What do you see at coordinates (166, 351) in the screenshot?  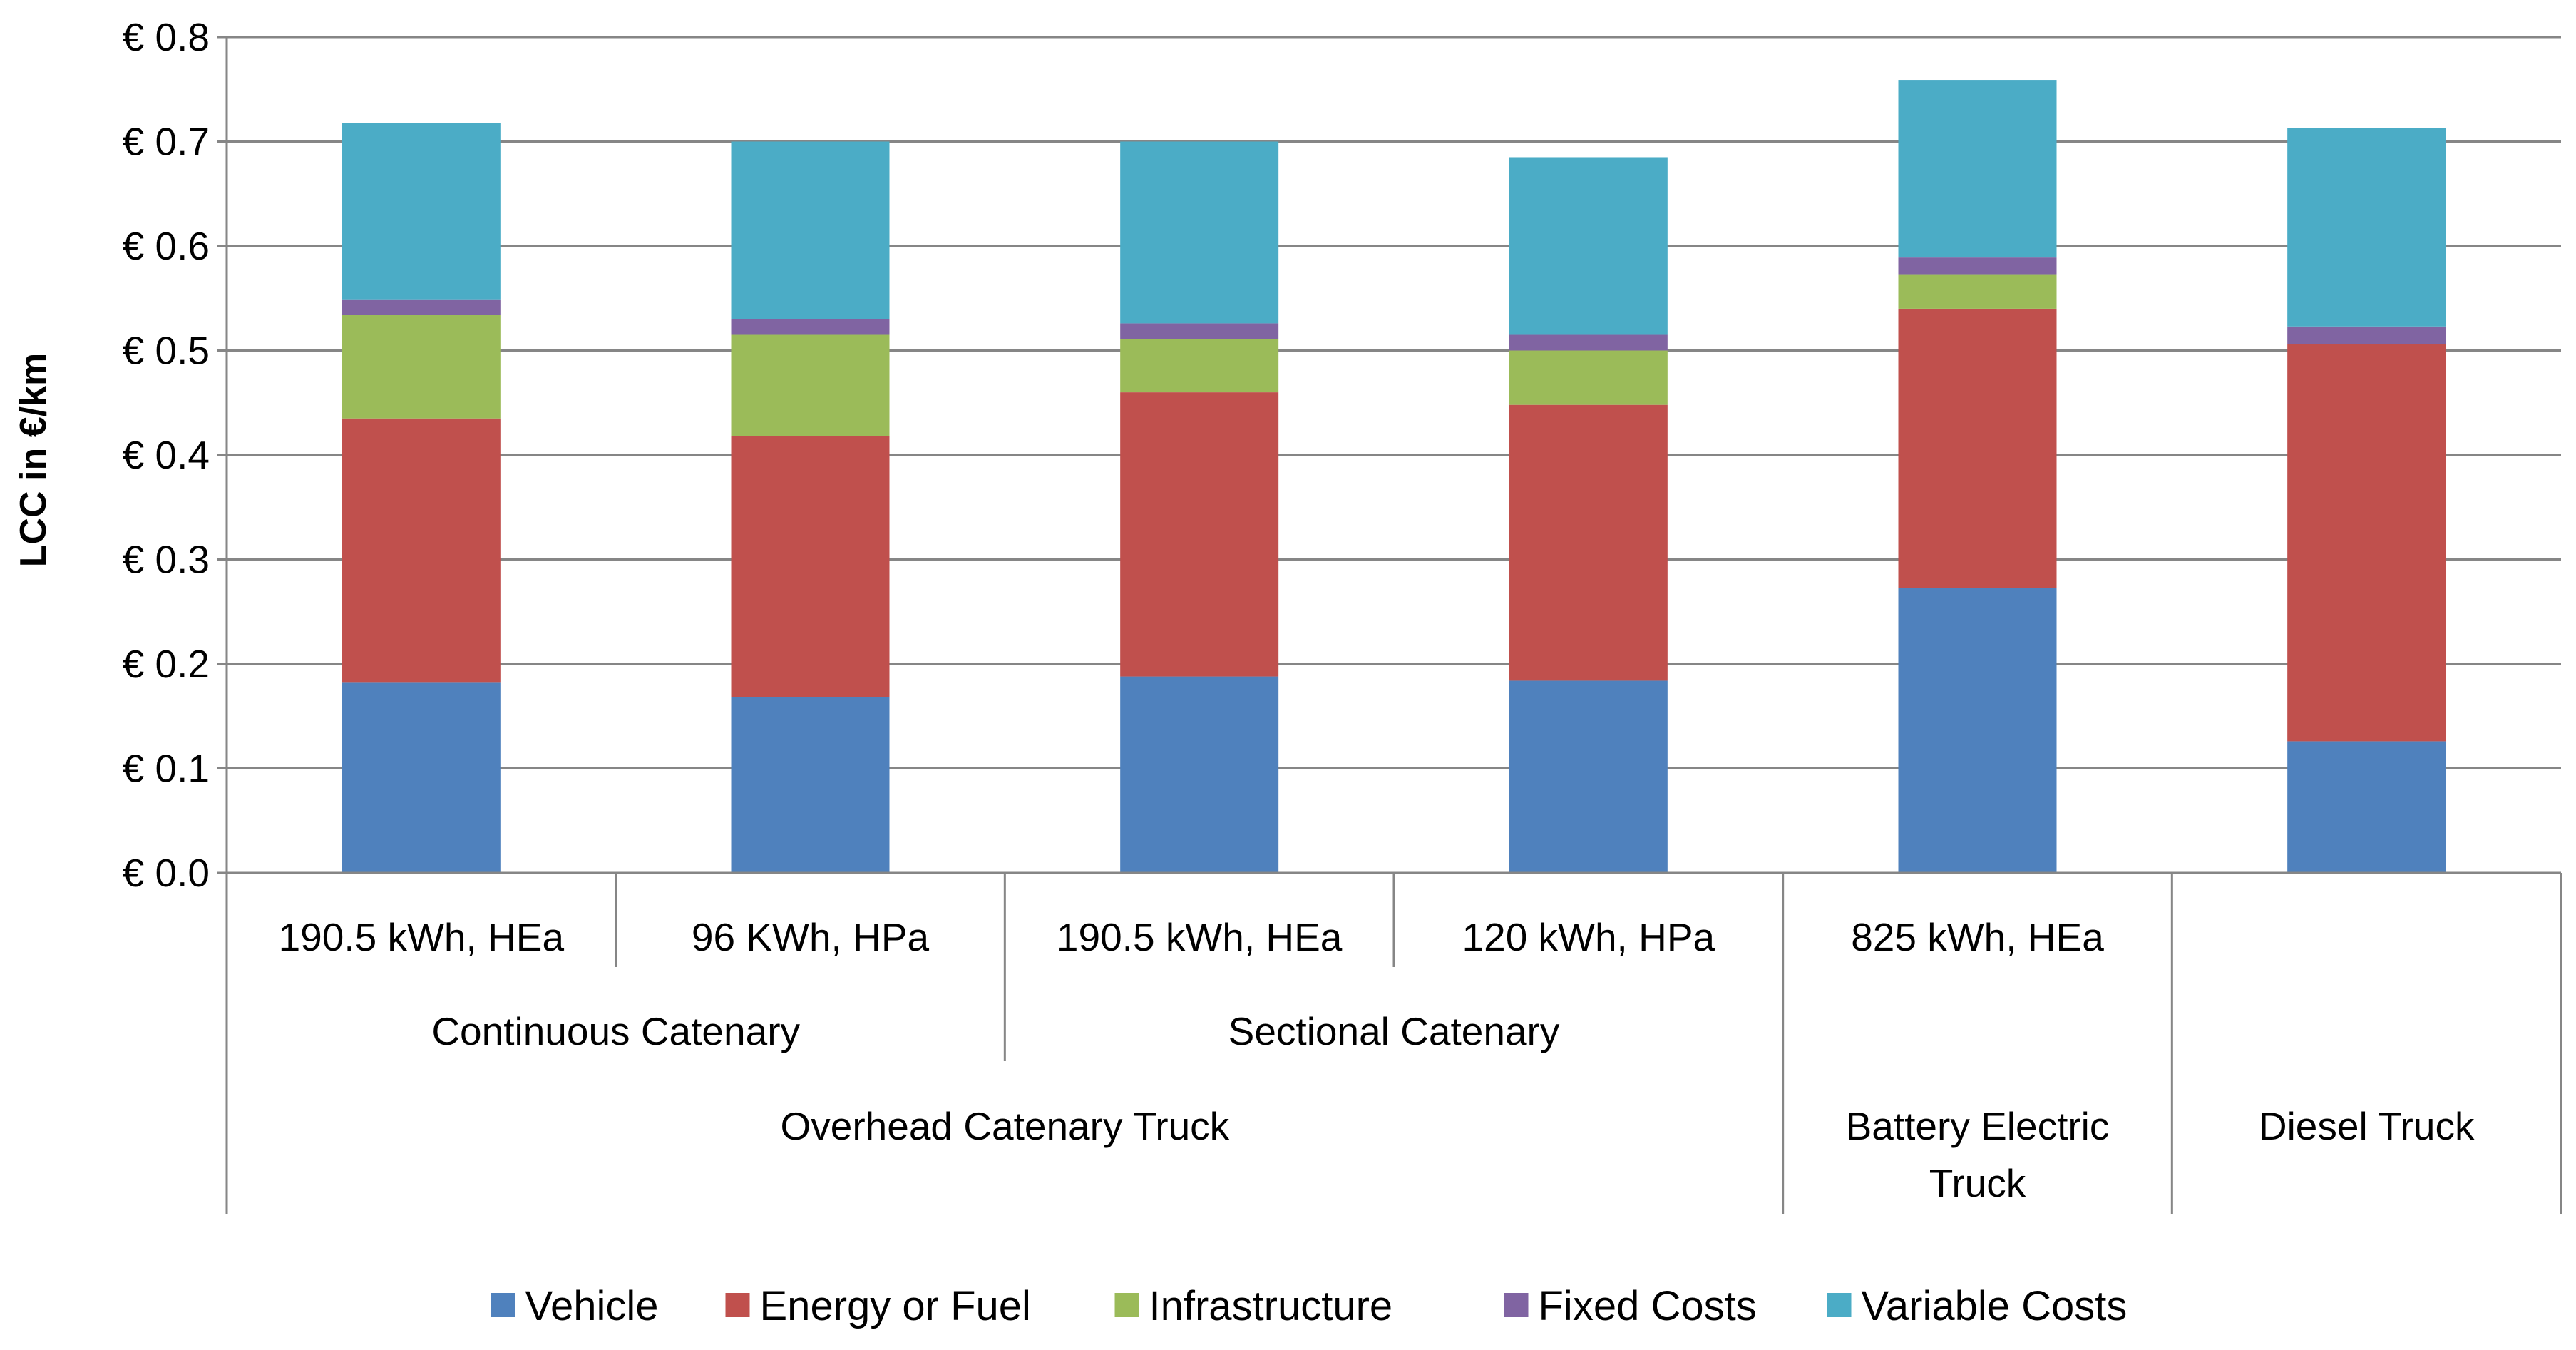 I see `y-tick-label: € 0.5` at bounding box center [166, 351].